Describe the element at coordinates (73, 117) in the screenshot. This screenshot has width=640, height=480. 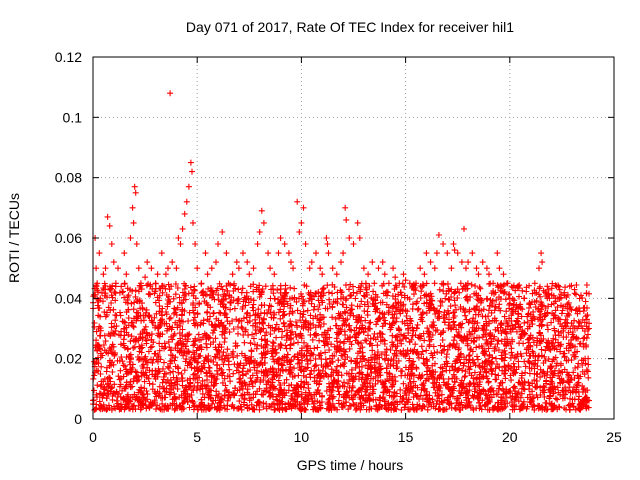
I see `y-tick-label: 0.1` at that location.